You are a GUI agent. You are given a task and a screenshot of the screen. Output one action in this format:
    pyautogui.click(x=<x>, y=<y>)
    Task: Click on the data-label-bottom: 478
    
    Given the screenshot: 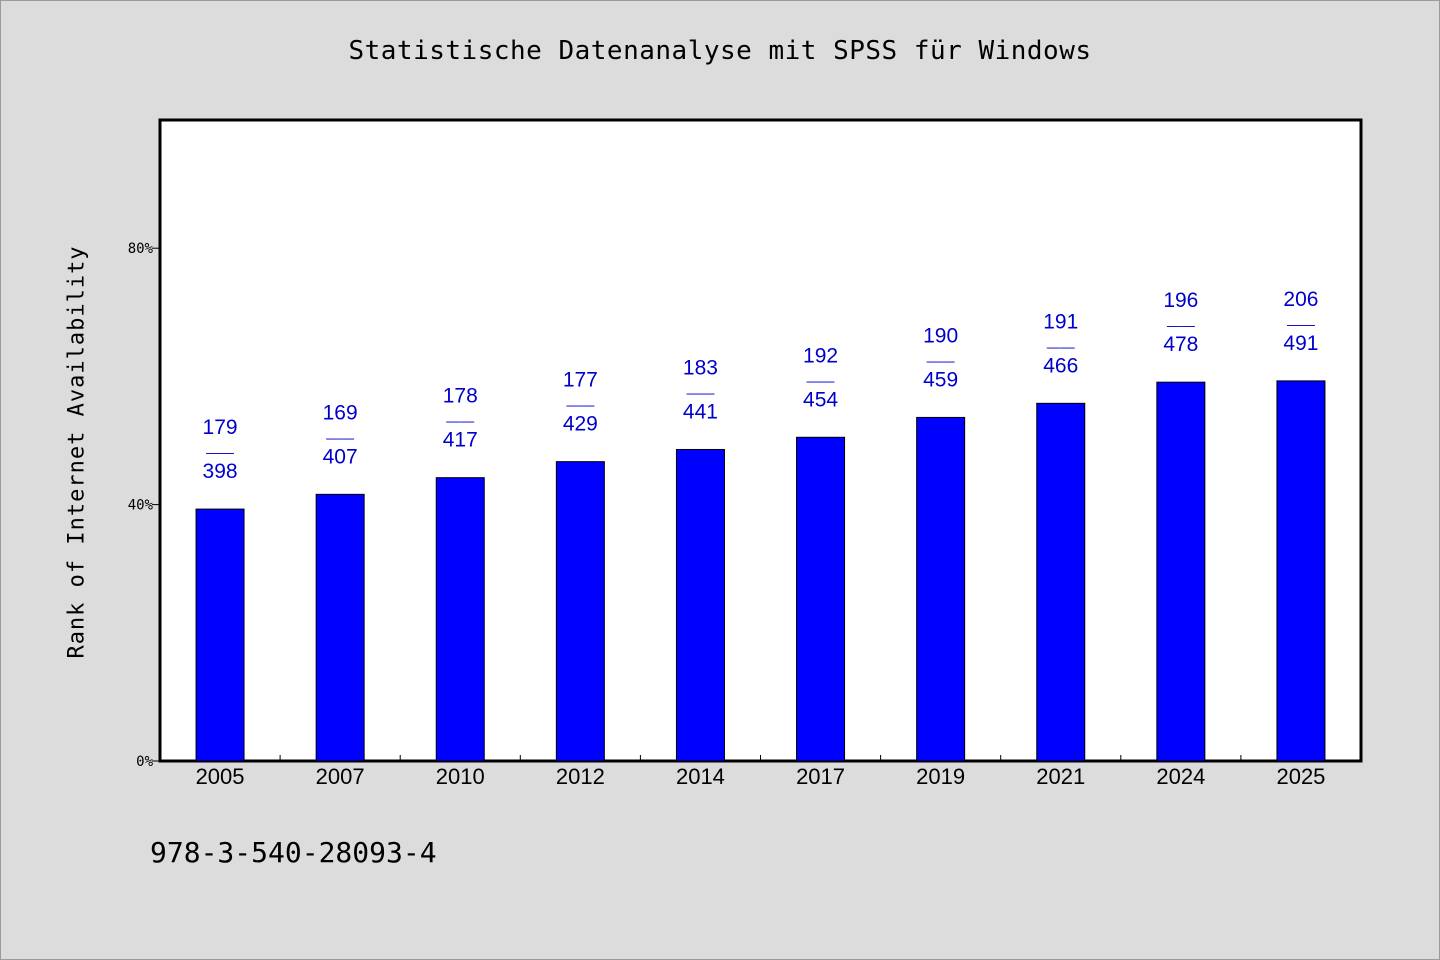 What is the action you would take?
    pyautogui.click(x=1180, y=344)
    